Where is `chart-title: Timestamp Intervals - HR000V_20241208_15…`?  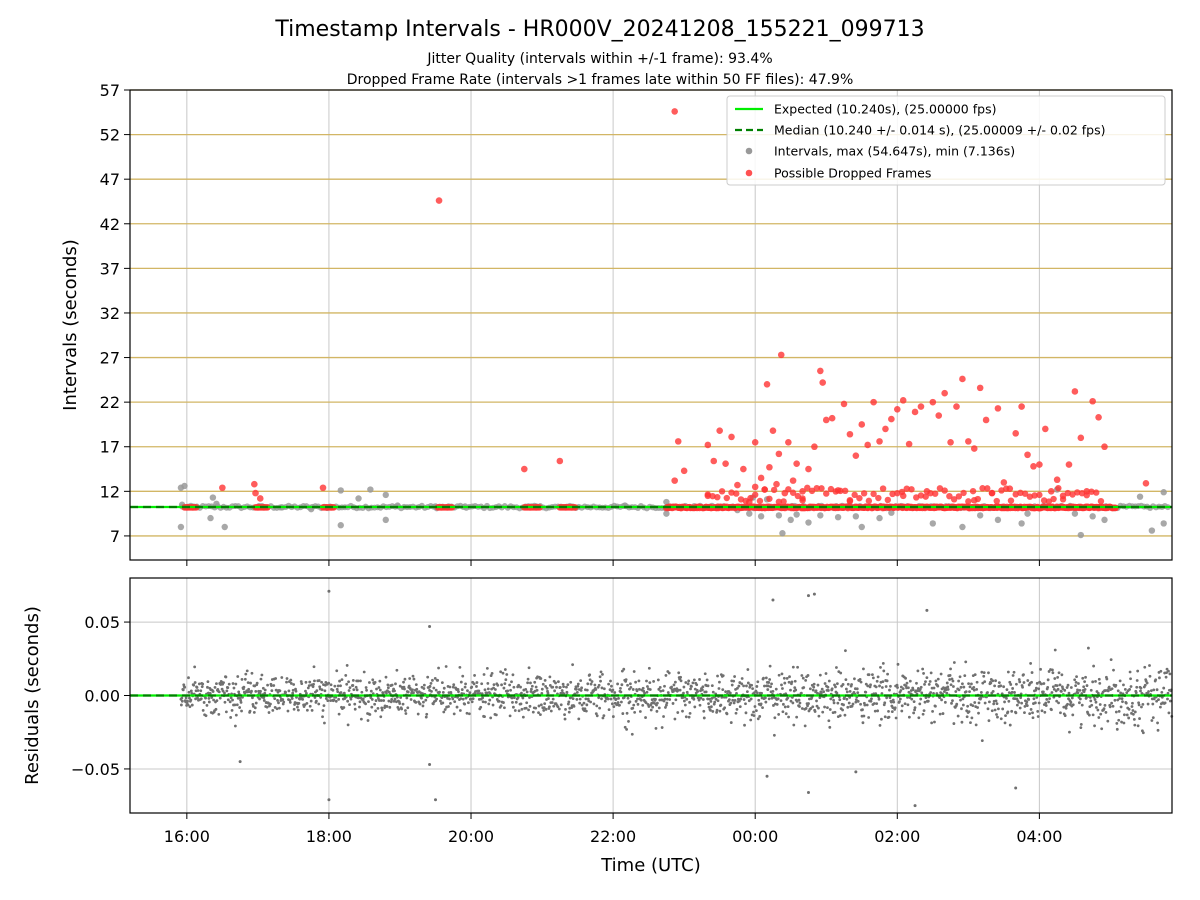 chart-title: Timestamp Intervals - HR000V_20241208_15… is located at coordinates (599, 29).